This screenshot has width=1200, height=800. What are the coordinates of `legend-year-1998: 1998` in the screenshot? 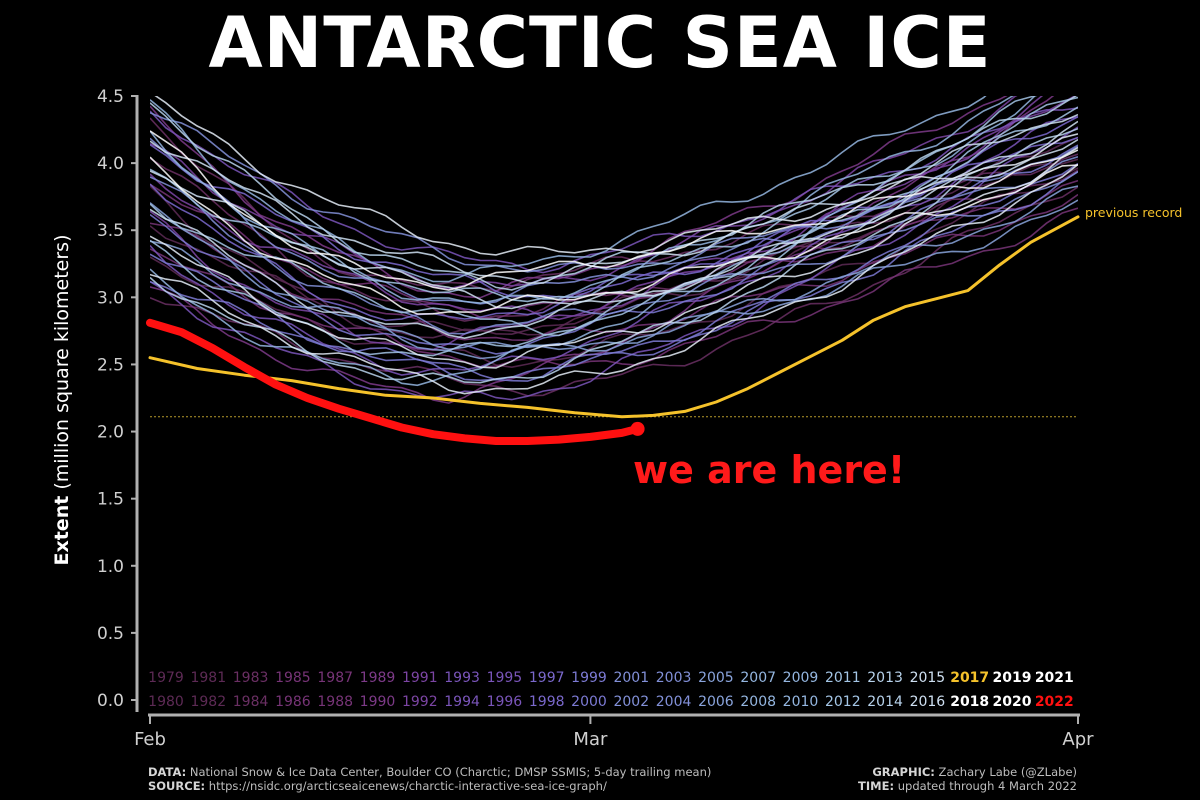 It's located at (547, 702).